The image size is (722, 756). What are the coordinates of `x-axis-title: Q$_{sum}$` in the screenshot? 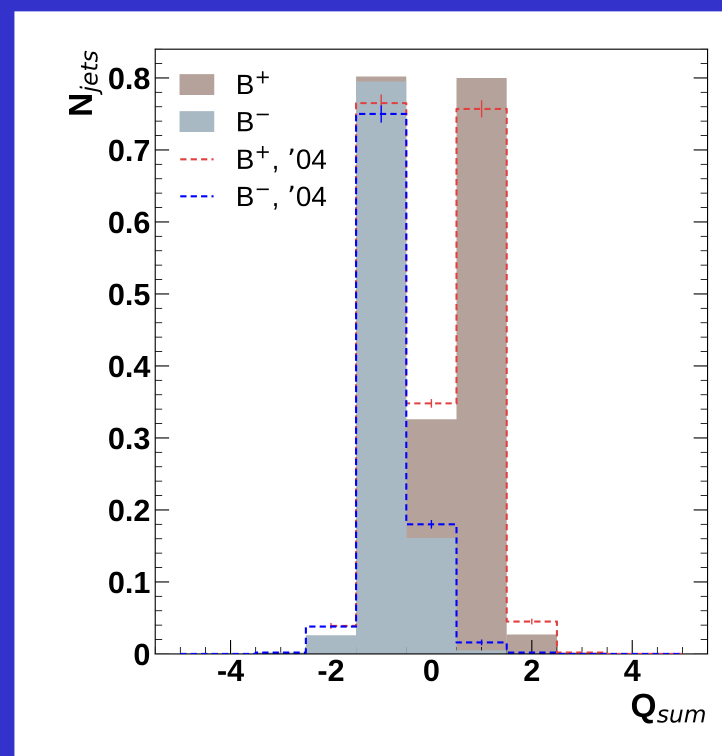 It's located at (668, 709).